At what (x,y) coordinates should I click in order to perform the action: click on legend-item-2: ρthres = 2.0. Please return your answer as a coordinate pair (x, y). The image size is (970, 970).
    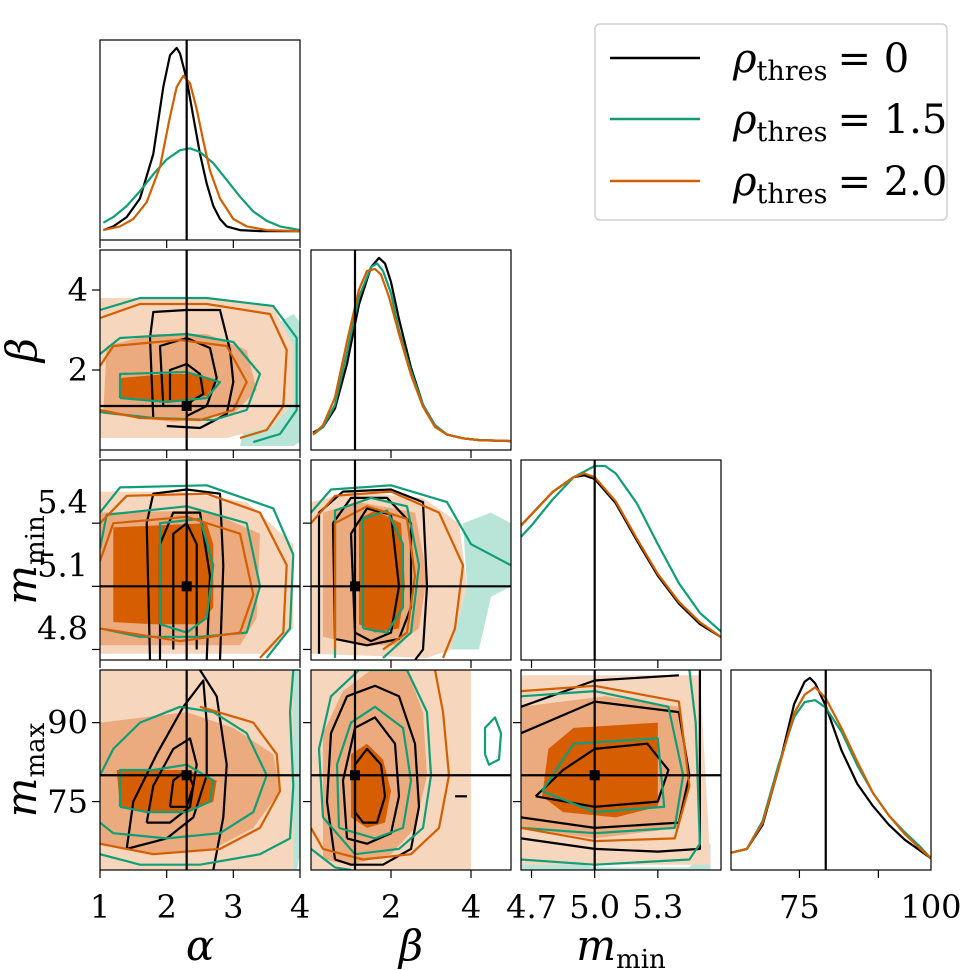
    Looking at the image, I should click on (778, 184).